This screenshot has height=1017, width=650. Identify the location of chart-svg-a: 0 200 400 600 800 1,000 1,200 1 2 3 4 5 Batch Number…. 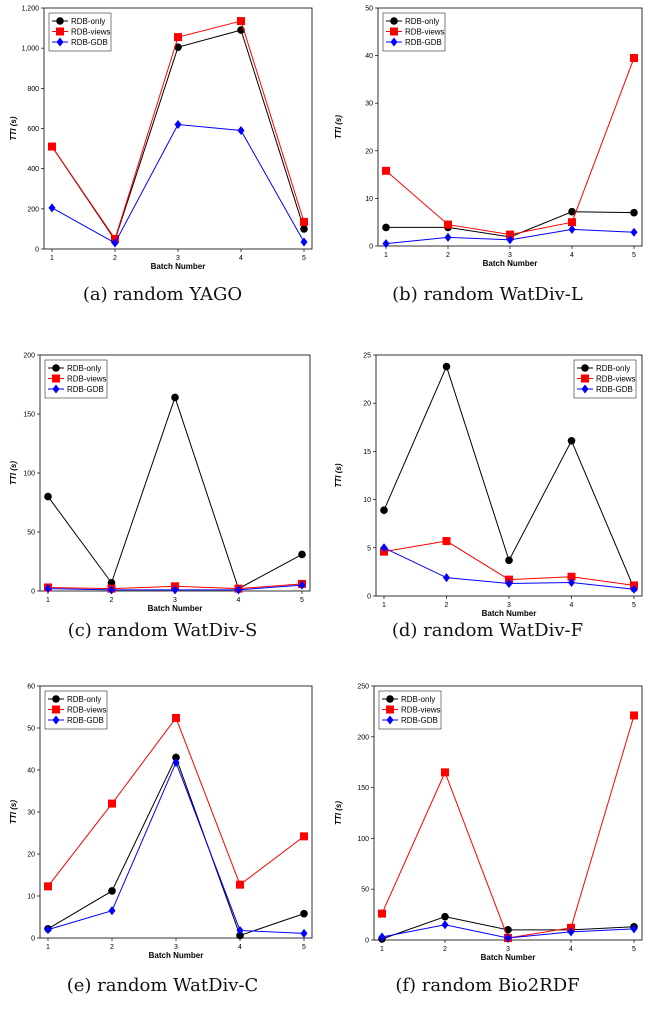
(161, 138).